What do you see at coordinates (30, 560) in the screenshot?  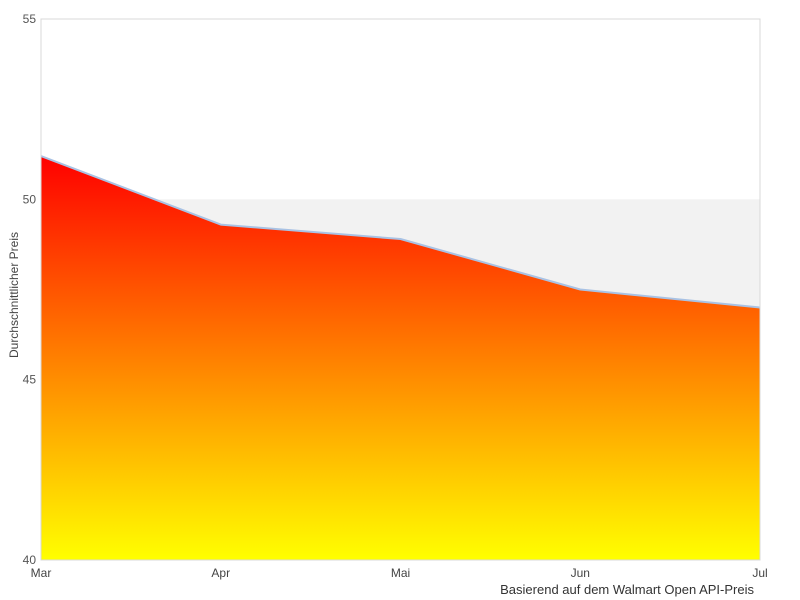 I see `y-tick-label: 40` at bounding box center [30, 560].